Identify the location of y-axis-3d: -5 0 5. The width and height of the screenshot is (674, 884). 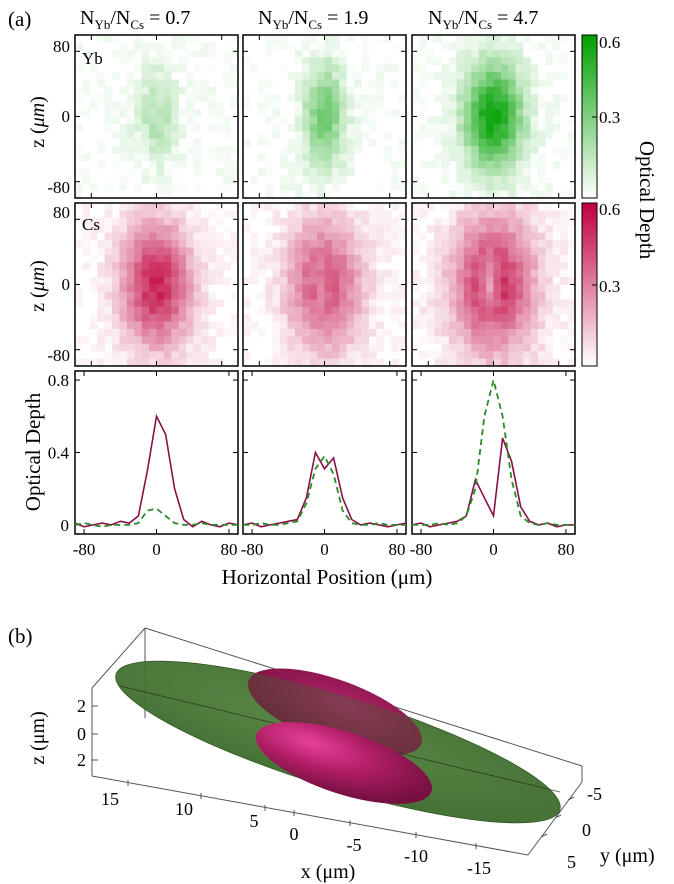
(571, 828).